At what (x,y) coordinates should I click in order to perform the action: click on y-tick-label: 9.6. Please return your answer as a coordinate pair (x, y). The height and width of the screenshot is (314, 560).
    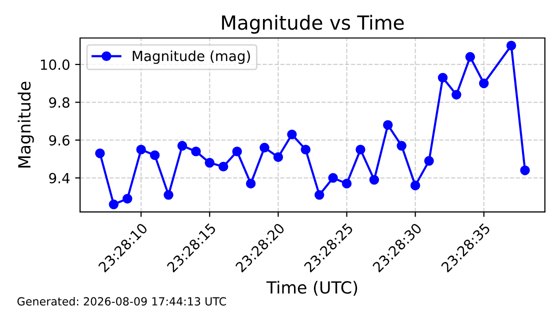
    Looking at the image, I should click on (59, 140).